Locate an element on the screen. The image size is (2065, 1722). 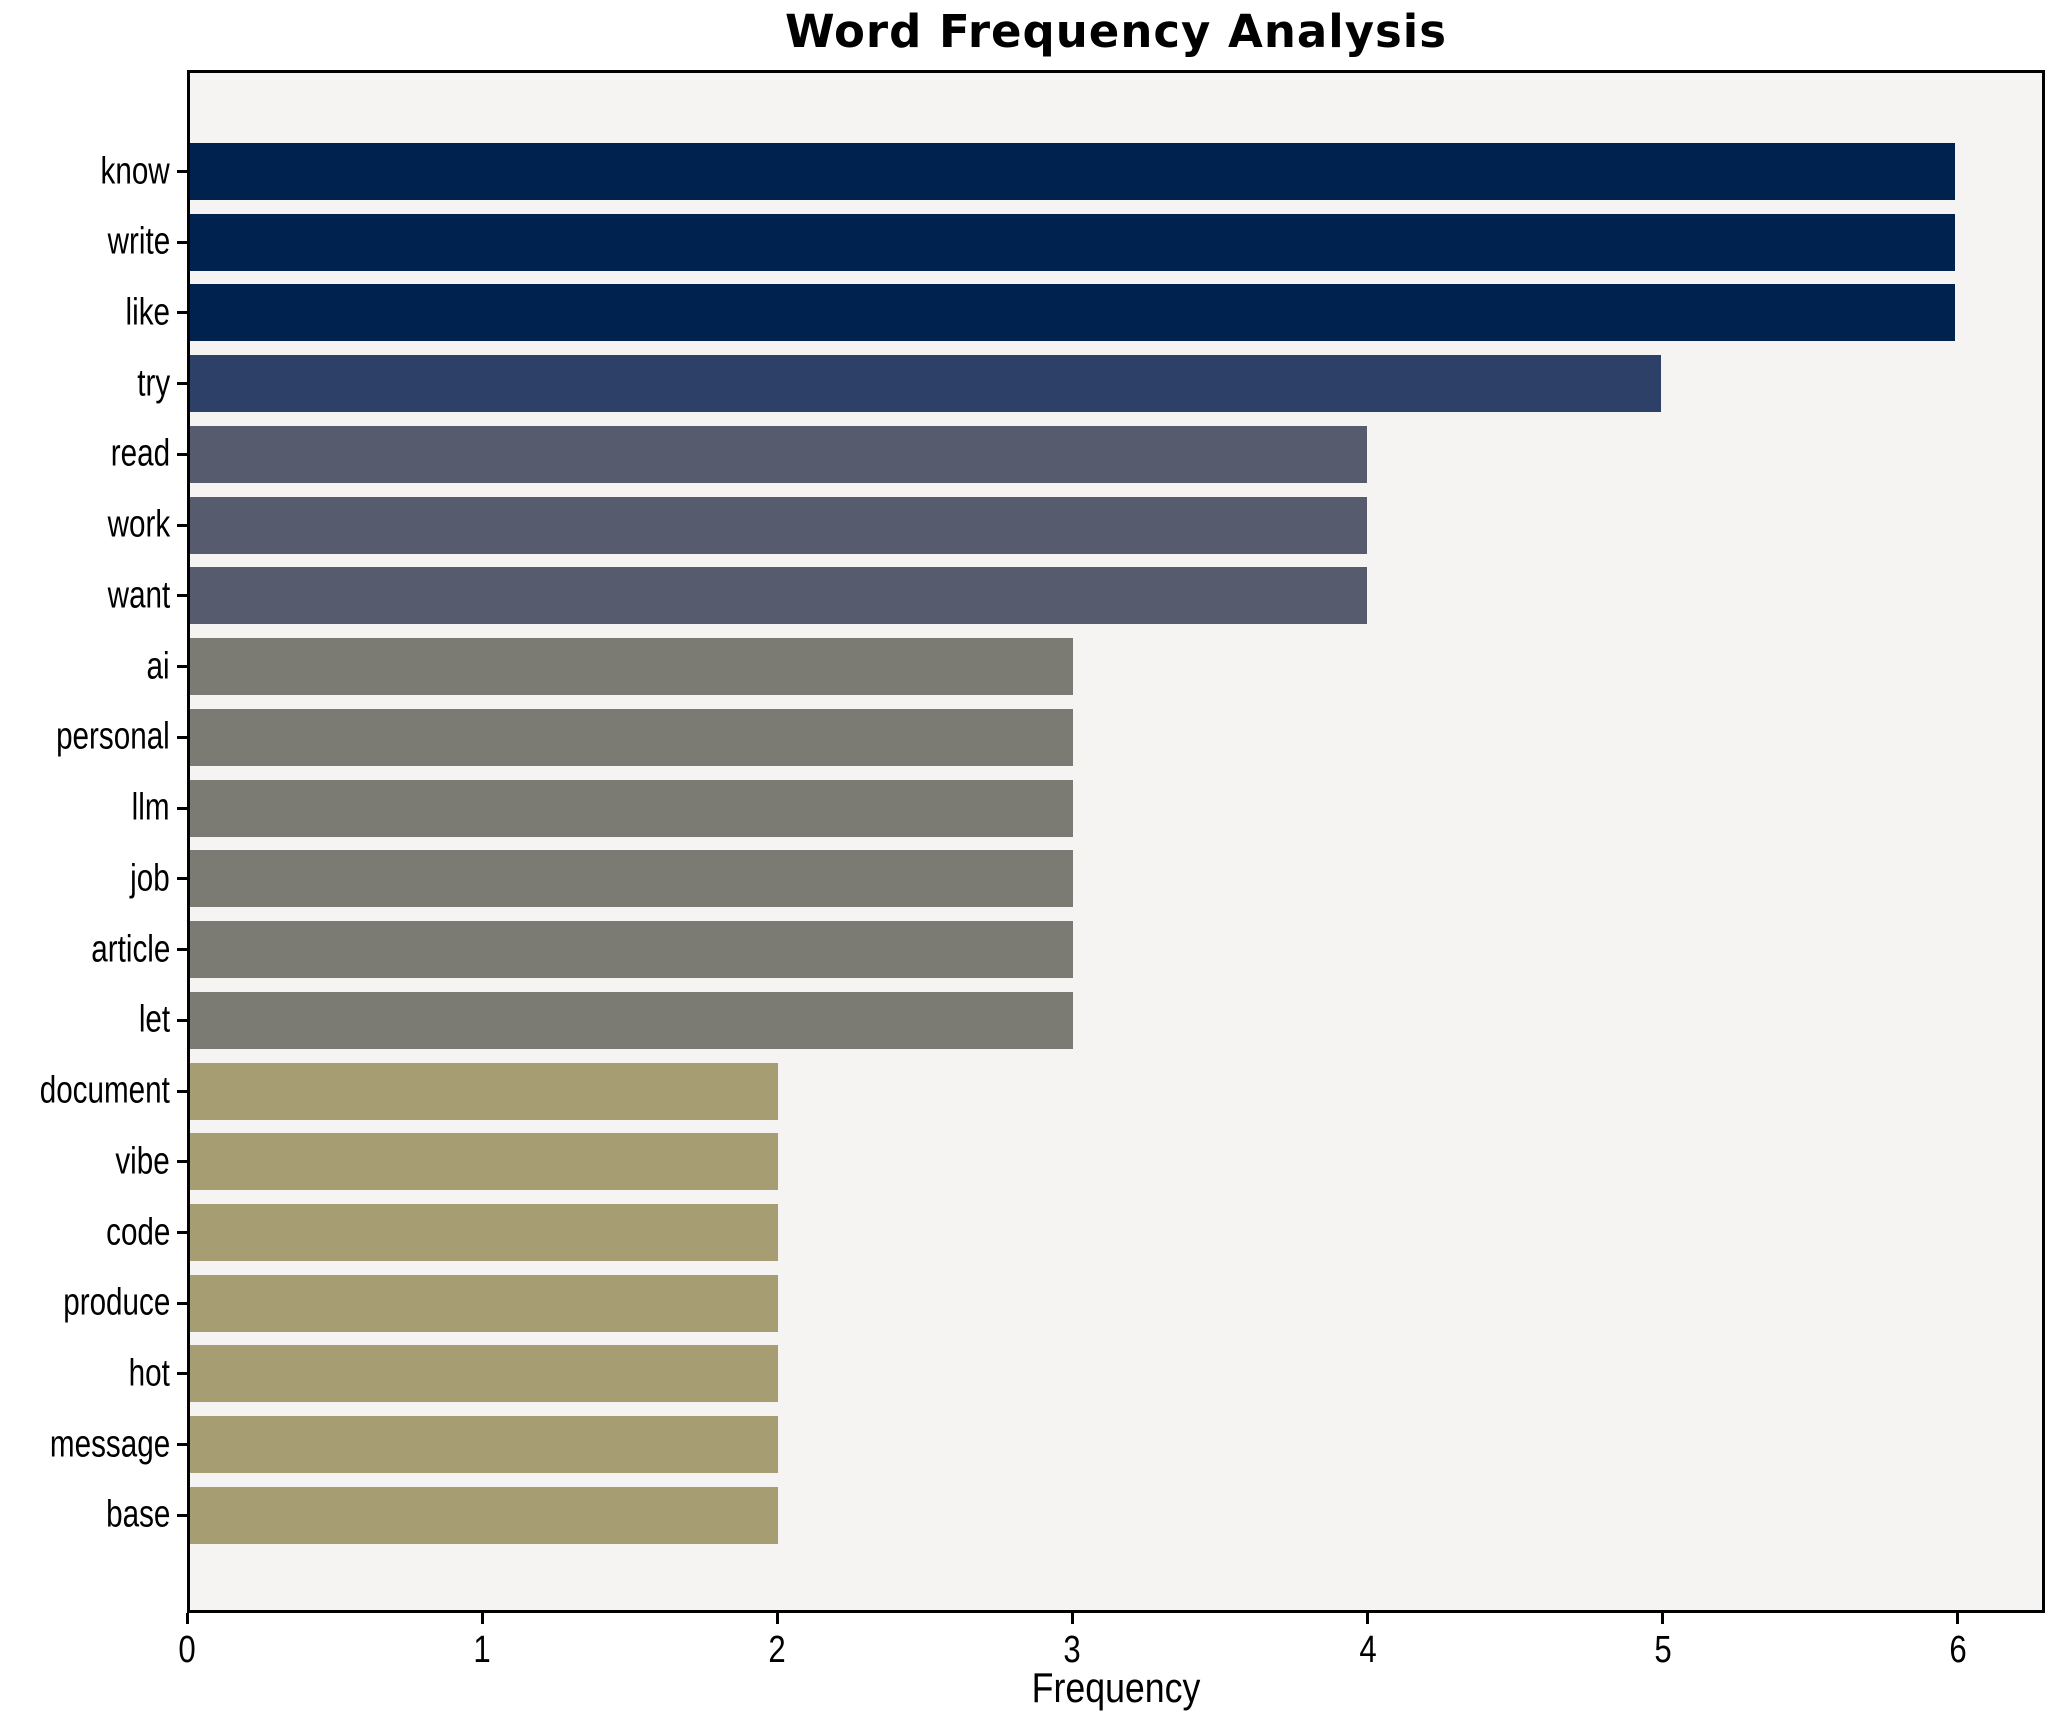
y-tick-label: personal is located at coordinates (113, 736).